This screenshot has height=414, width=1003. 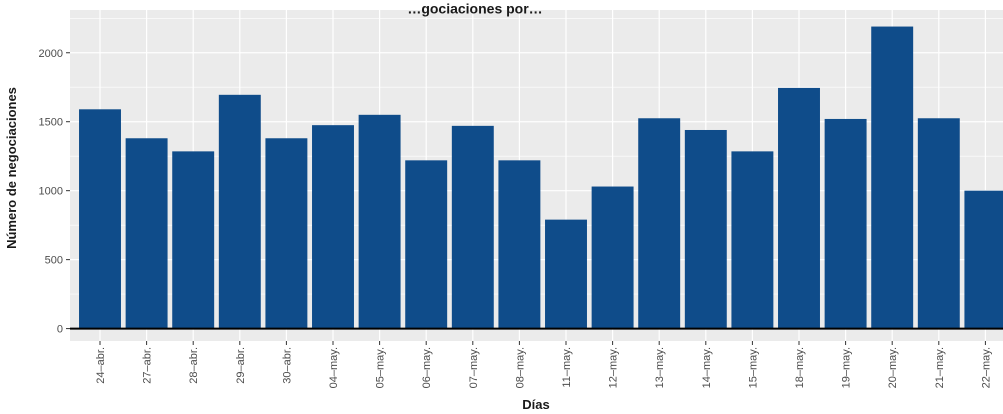 I want to click on y-tick-label: 2000, so click(x=51, y=54).